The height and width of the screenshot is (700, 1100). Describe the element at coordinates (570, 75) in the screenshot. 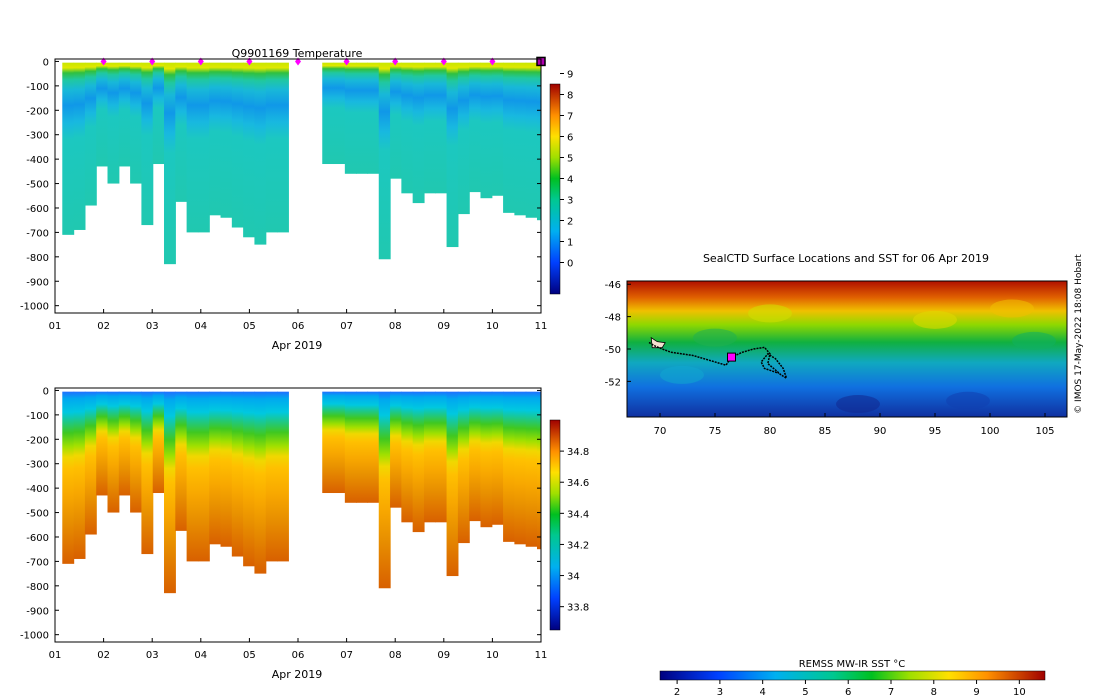

I see `colorbar-tick-label: 9` at that location.